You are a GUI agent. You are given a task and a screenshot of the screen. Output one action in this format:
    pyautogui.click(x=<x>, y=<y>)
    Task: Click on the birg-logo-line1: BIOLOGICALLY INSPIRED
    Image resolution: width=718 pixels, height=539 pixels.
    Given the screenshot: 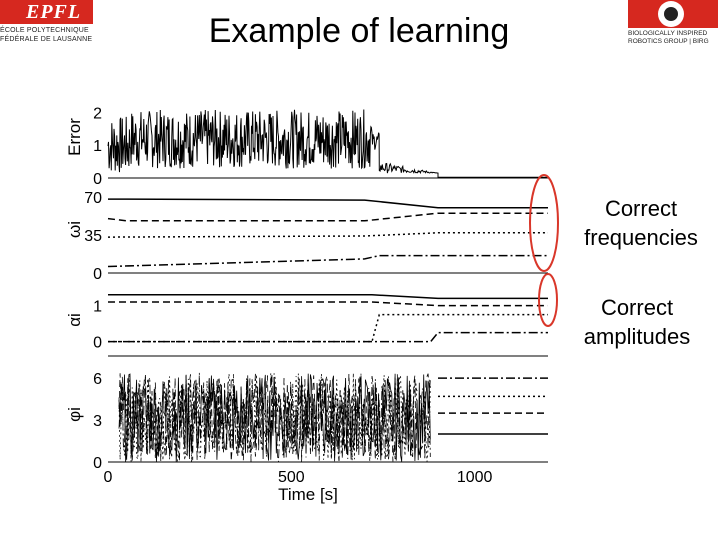 What is the action you would take?
    pyautogui.click(x=668, y=33)
    